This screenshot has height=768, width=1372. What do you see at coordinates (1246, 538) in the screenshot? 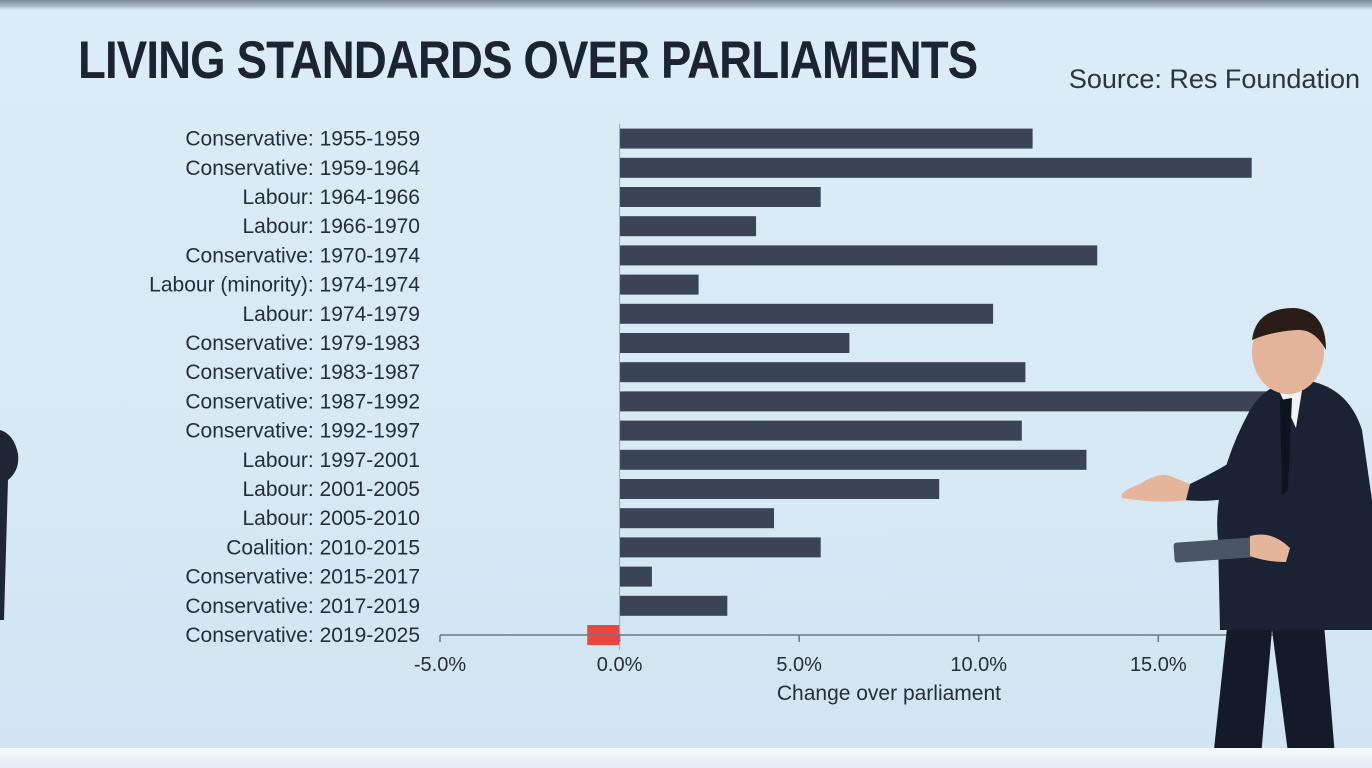
I see `presenter-figure` at bounding box center [1246, 538].